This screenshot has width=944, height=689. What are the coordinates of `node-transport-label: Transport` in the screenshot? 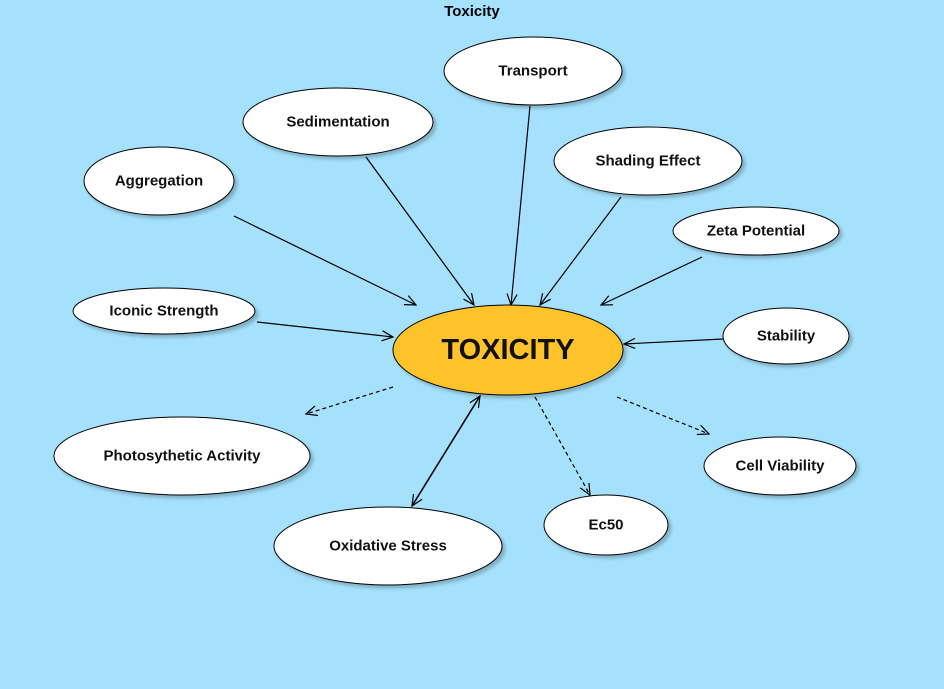 It's located at (532, 71).